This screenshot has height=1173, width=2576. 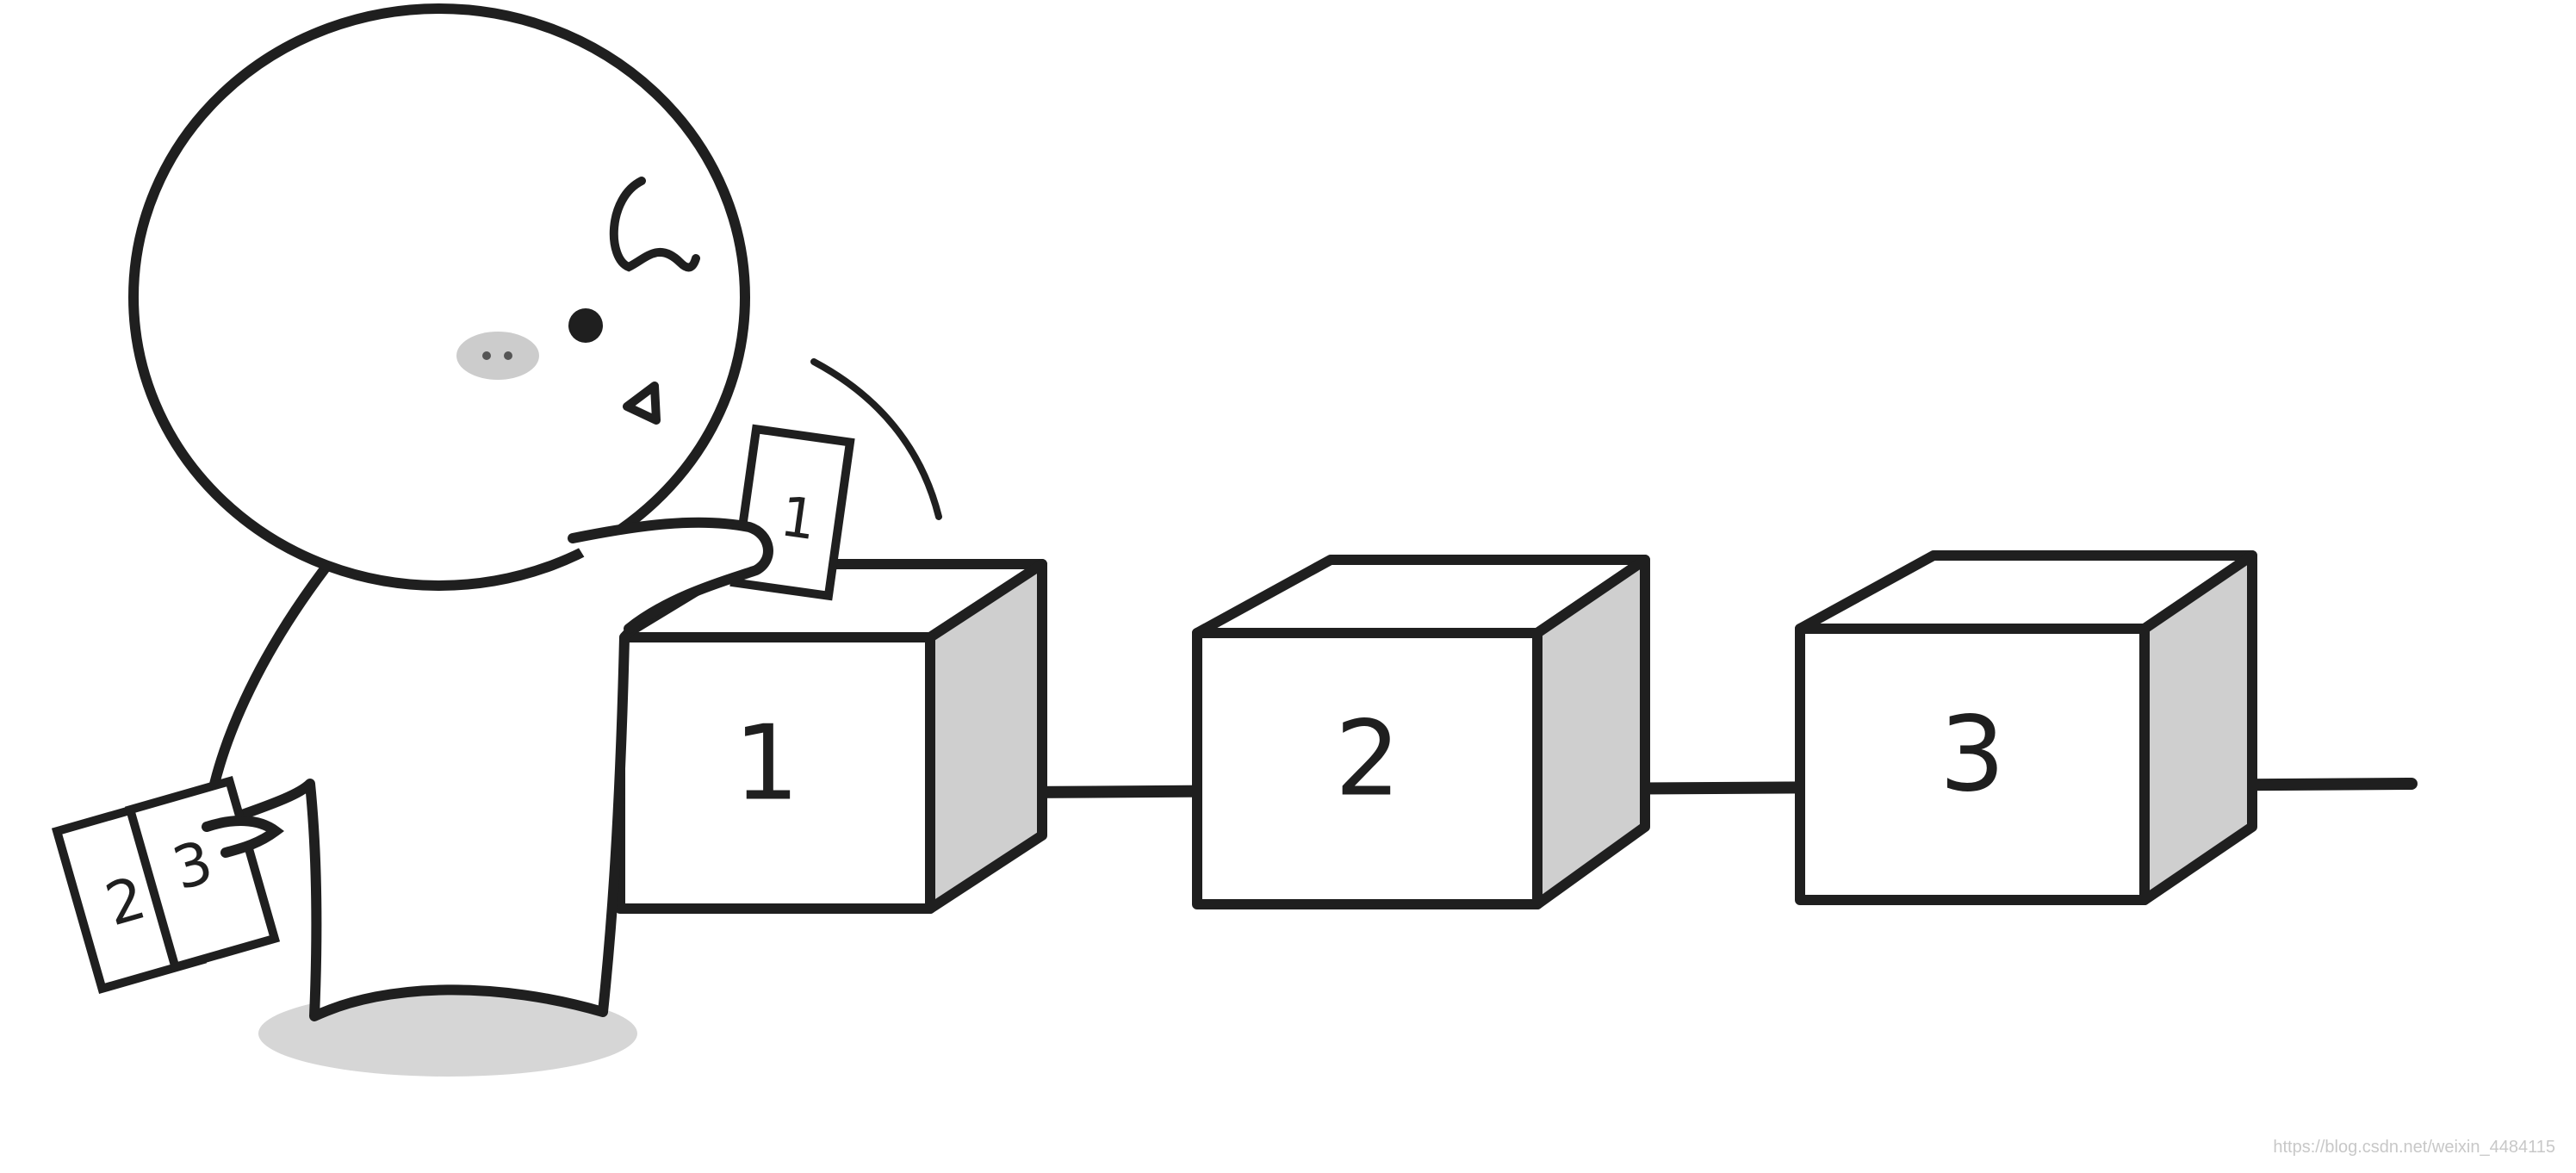 I want to click on ground-shadow, so click(x=448, y=1033).